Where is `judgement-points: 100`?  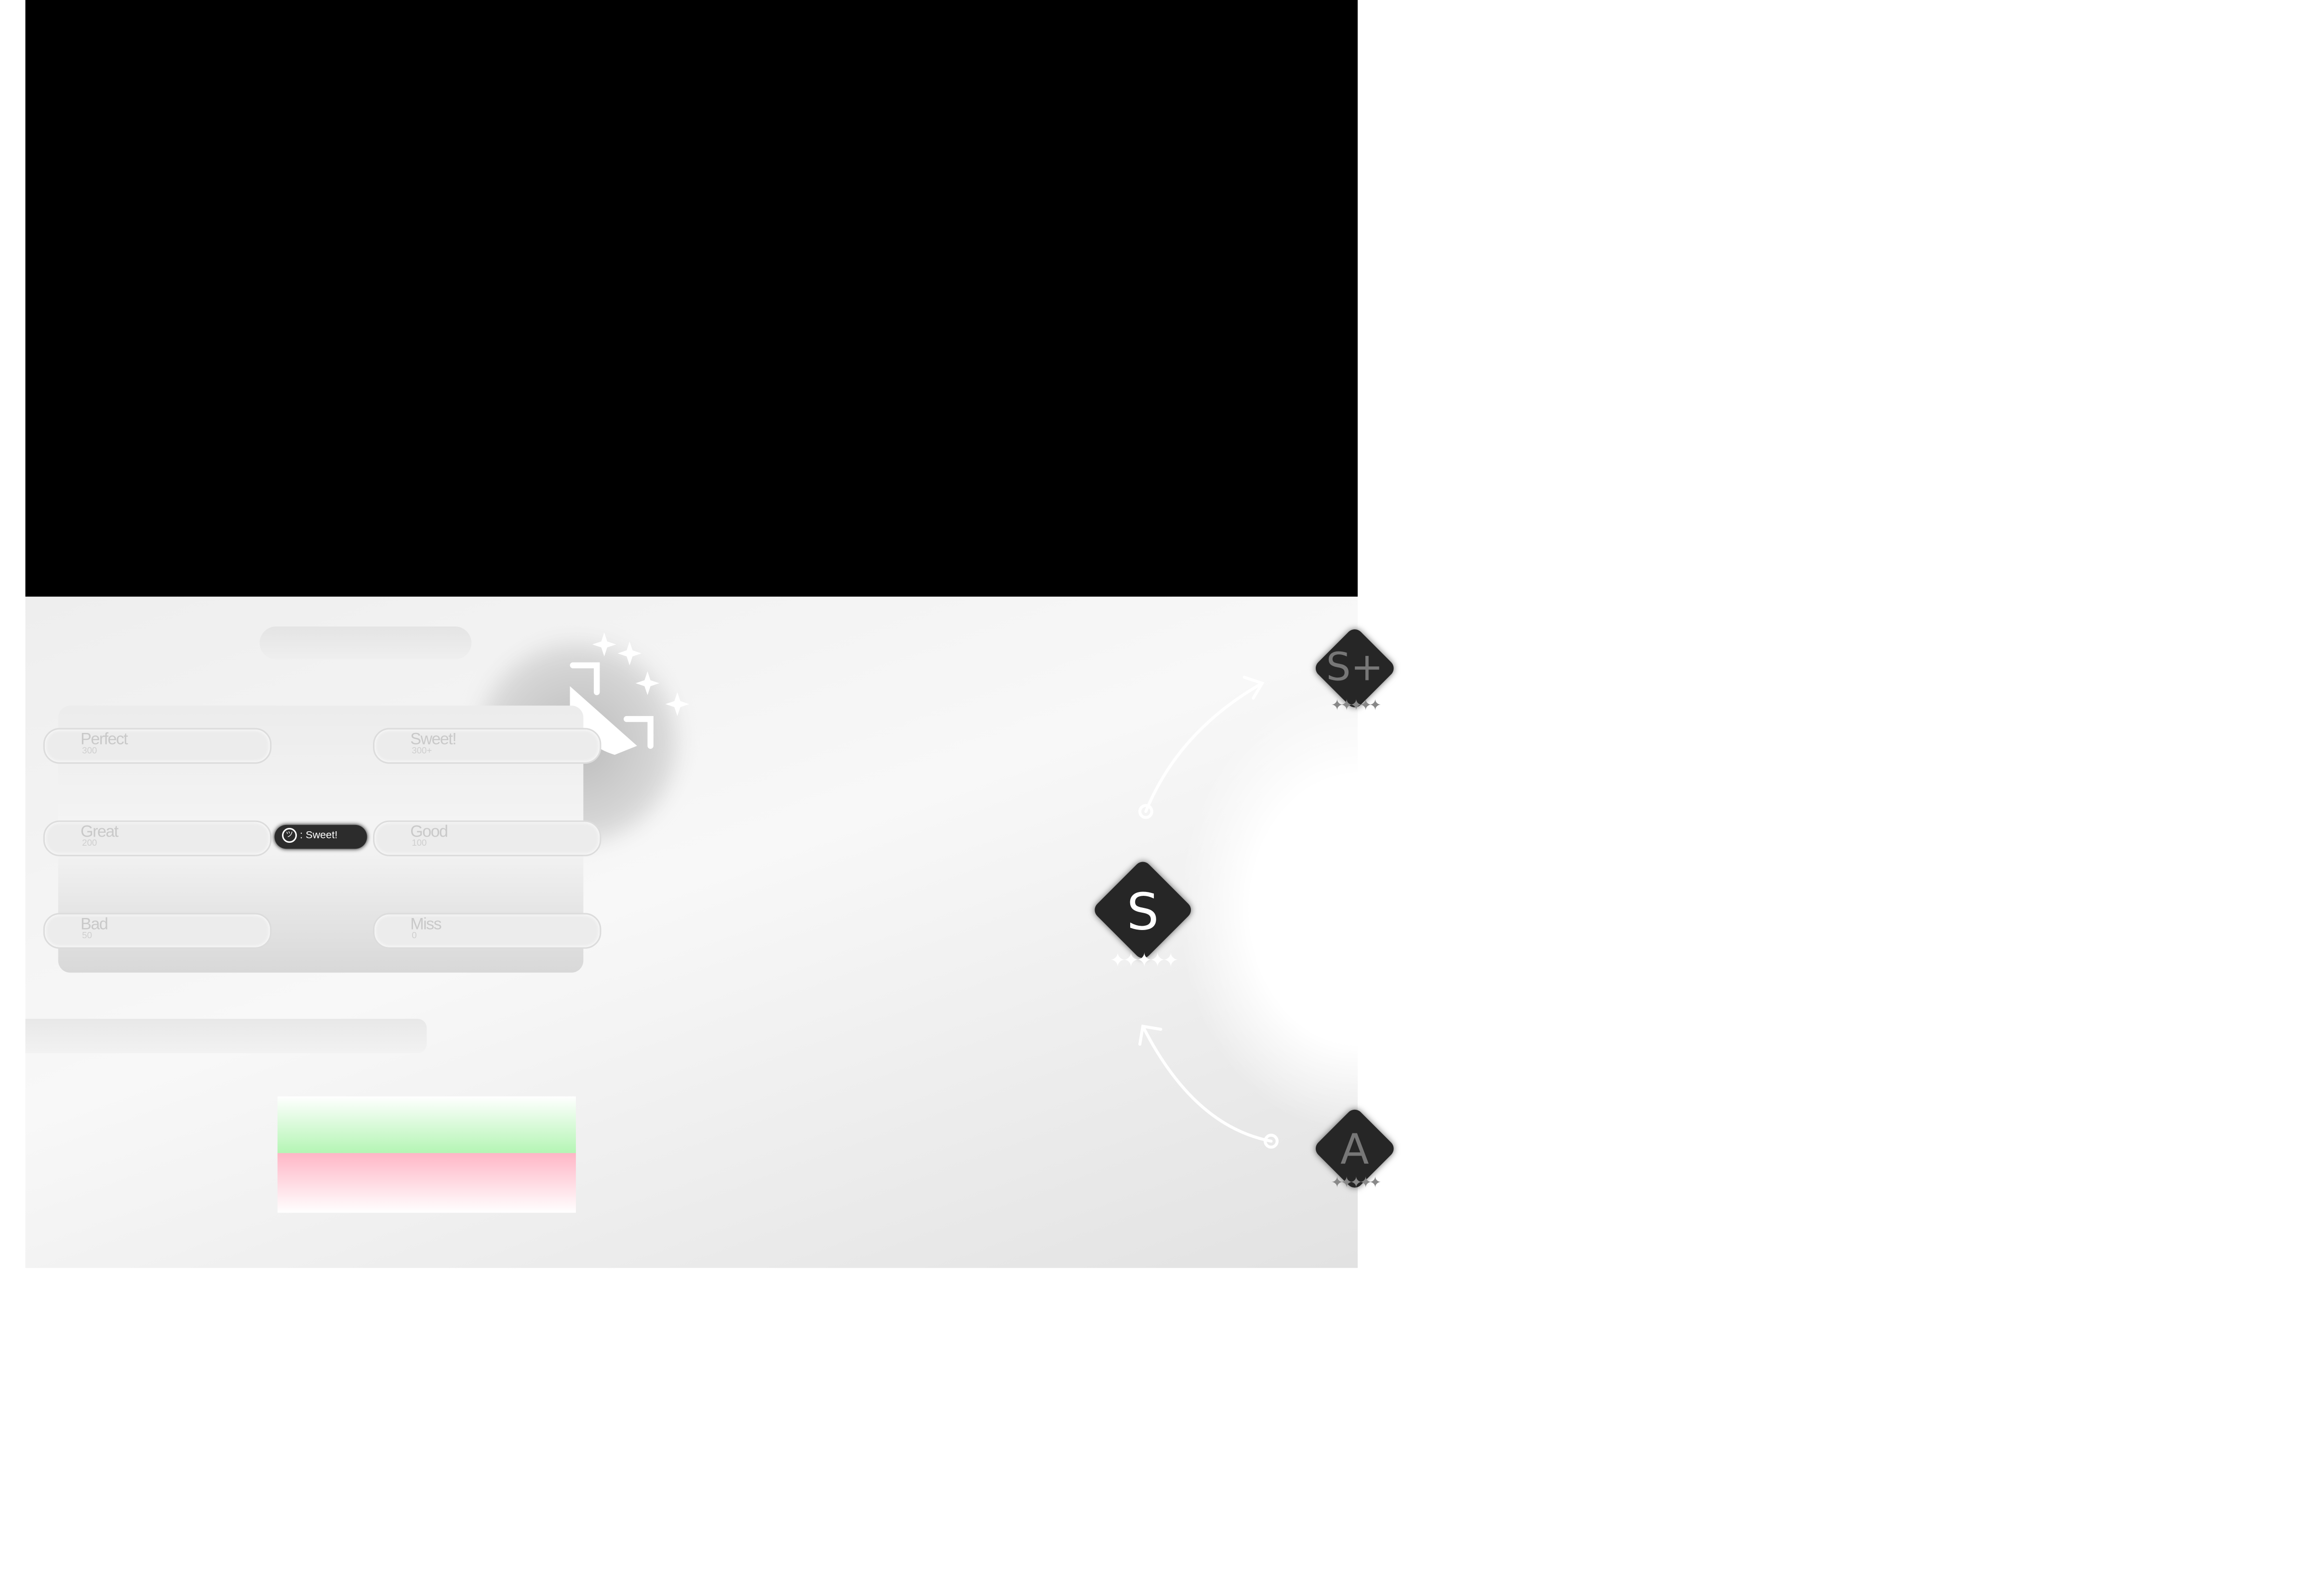
judgement-points: 100 is located at coordinates (419, 844).